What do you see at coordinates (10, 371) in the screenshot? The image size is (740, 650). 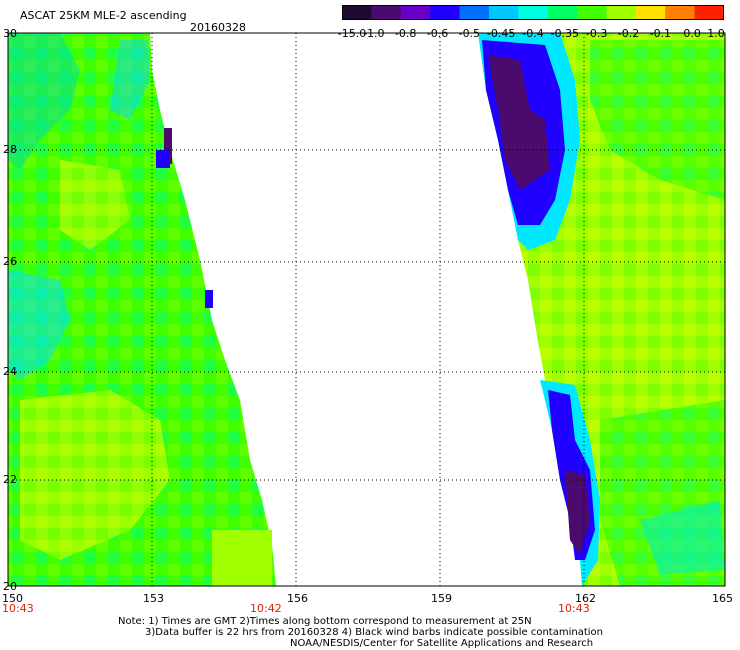 I see `y-label-24: 24` at bounding box center [10, 371].